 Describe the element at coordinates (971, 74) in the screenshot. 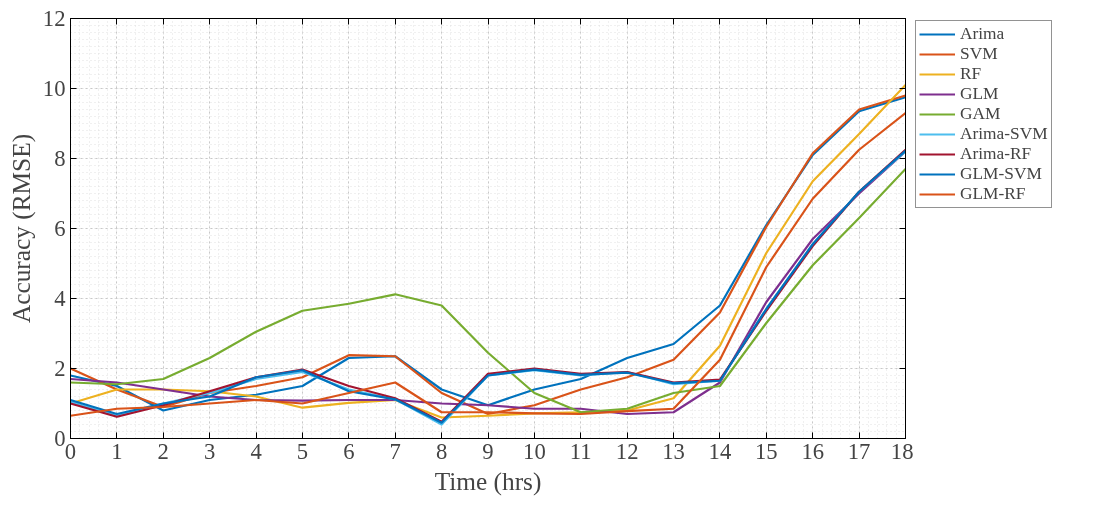

I see `legend-label: RF` at that location.